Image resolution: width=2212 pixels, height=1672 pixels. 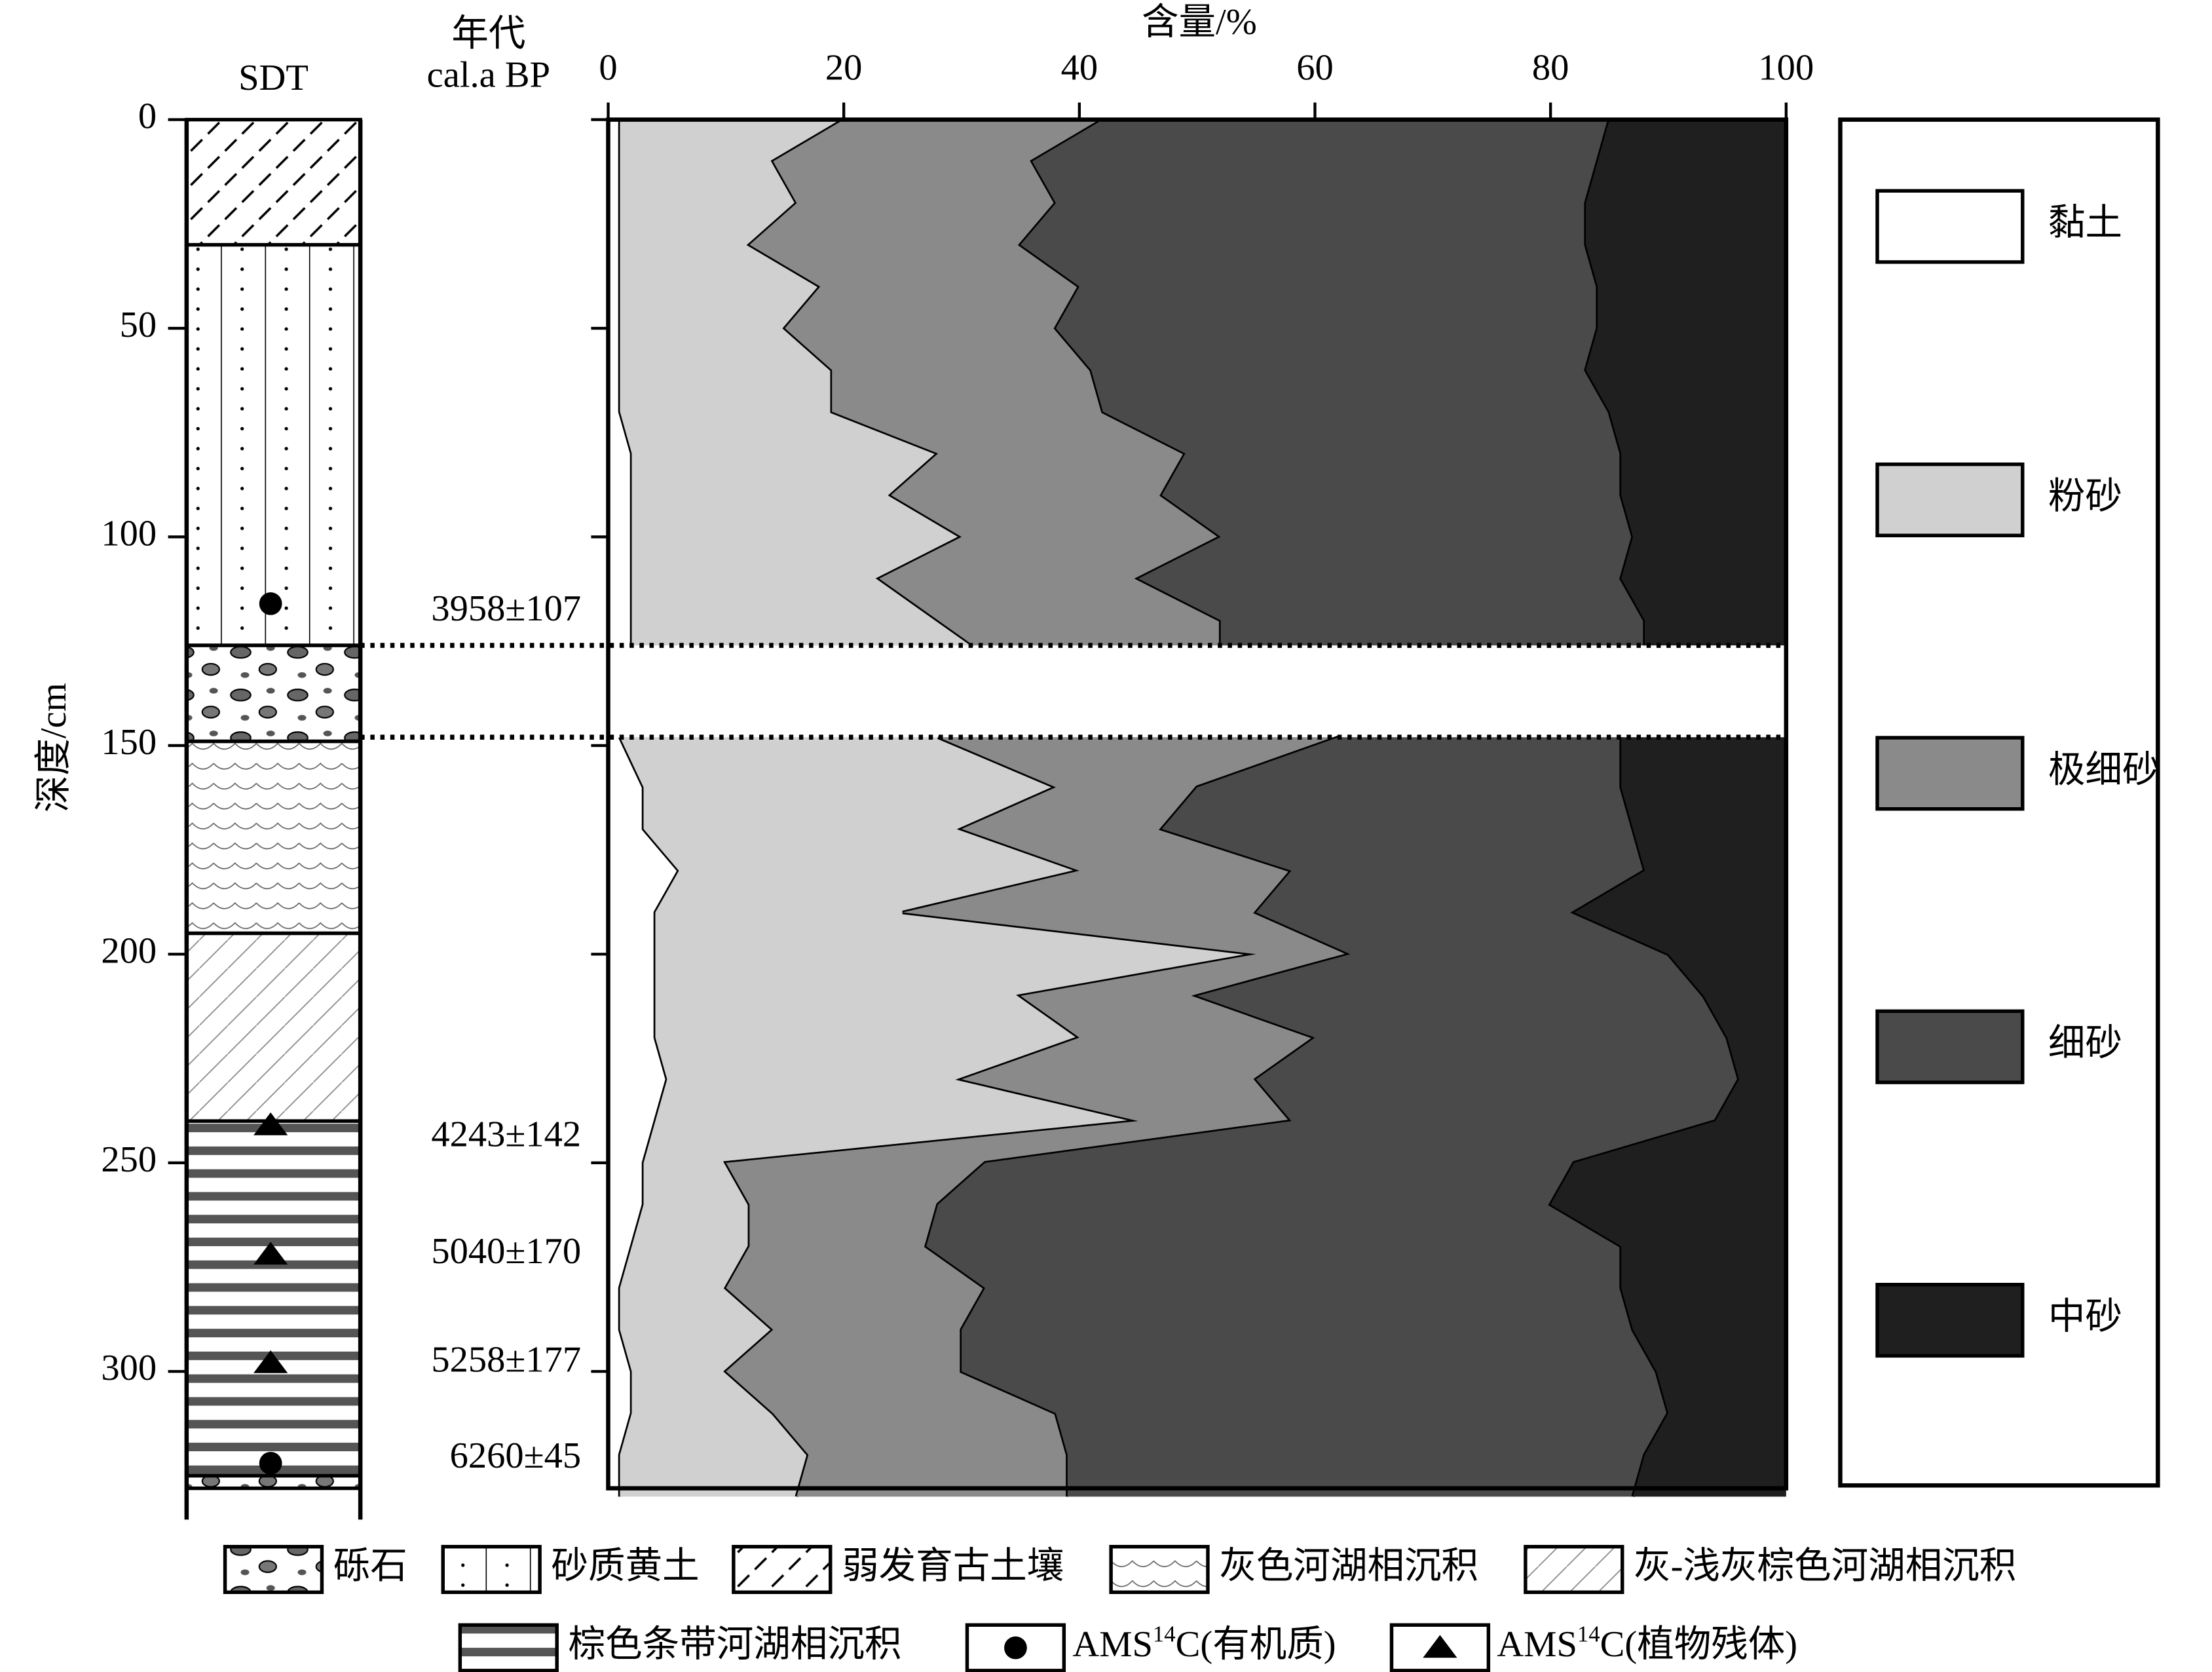 What do you see at coordinates (129, 1368) in the screenshot?
I see `y-tick-label: 300` at bounding box center [129, 1368].